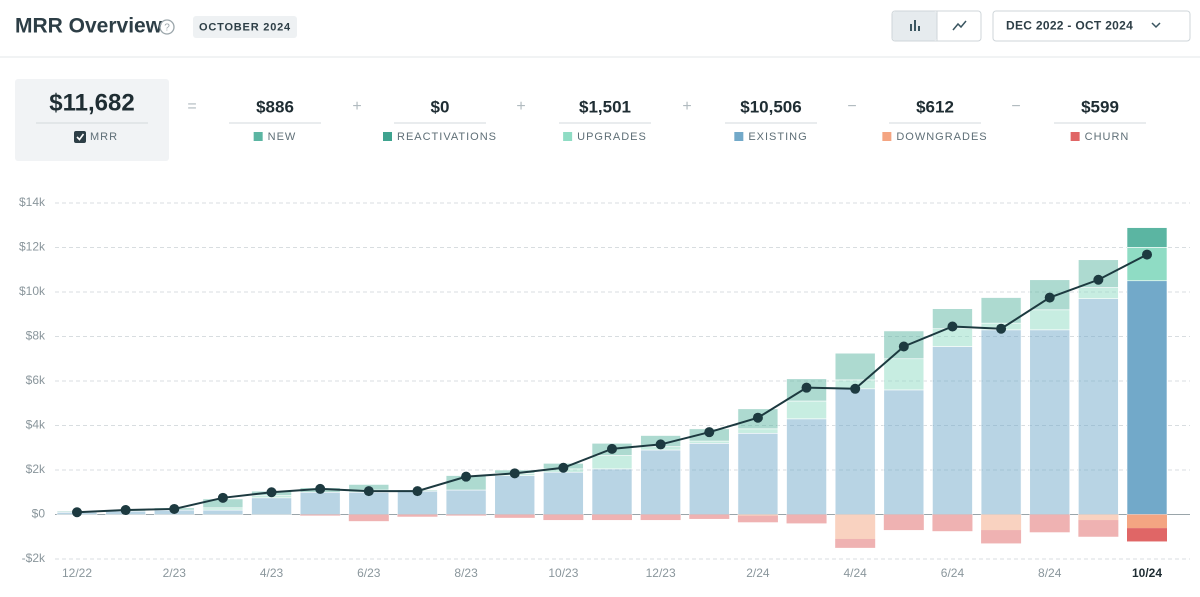 Image resolution: width=1200 pixels, height=597 pixels. Describe the element at coordinates (191, 106) in the screenshot. I see `operator: =` at that location.